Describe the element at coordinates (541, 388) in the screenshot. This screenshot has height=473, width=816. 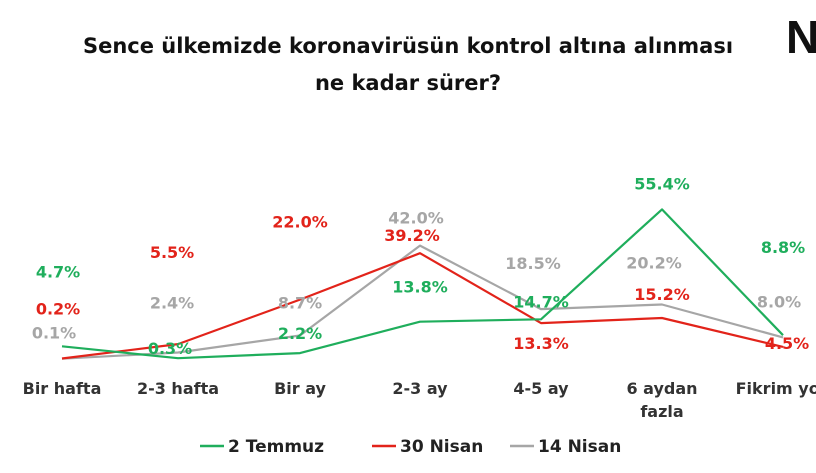
I see `x-tick-label: 4-5 ay` at that location.